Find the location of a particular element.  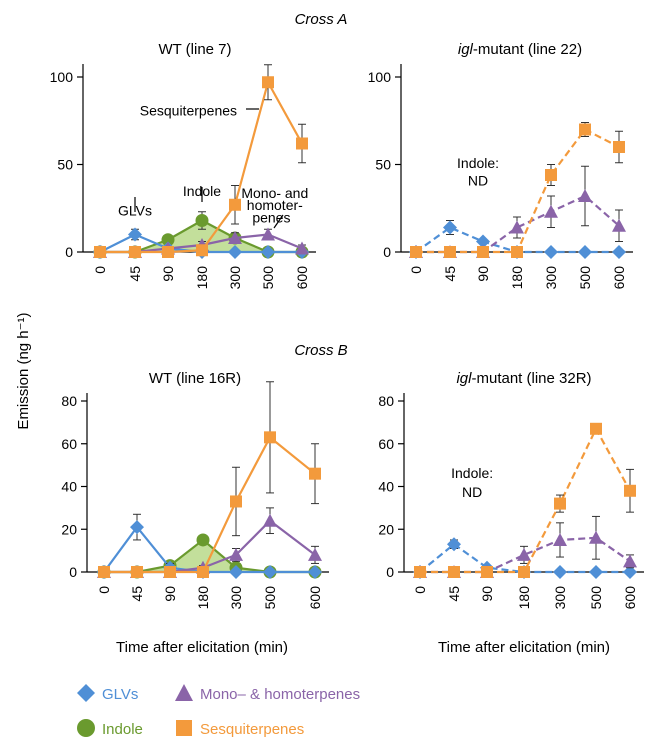

annotation: Sesquiterpenes is located at coordinates (188, 111).